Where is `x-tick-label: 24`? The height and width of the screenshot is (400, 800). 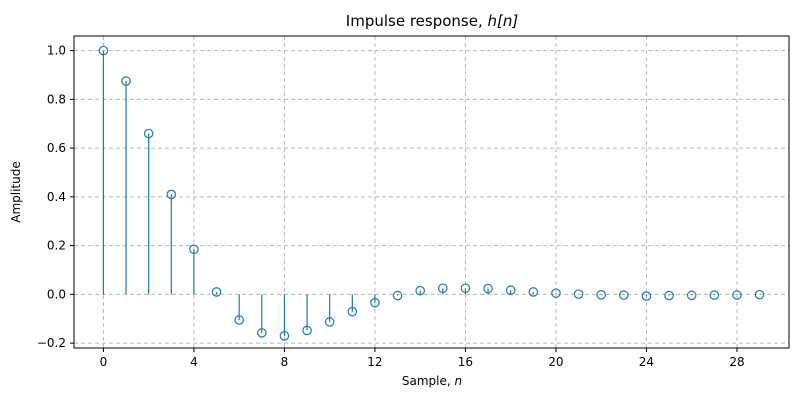
x-tick-label: 24 is located at coordinates (646, 362).